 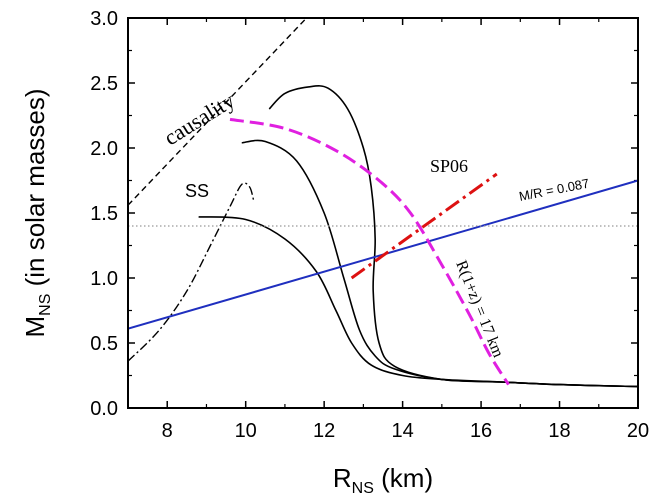 I want to click on x-tick-label: 18, so click(x=559, y=431).